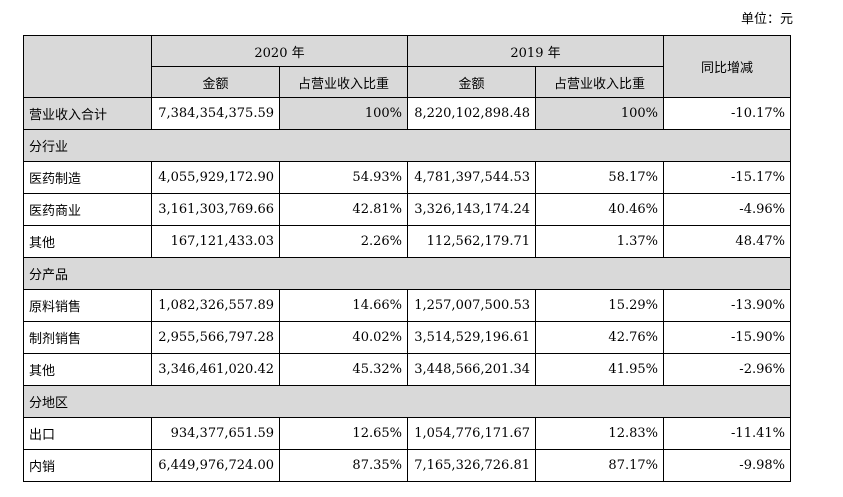  What do you see at coordinates (471, 305) in the screenshot?
I see `amount-2019: 1,257,007,500.53` at bounding box center [471, 305].